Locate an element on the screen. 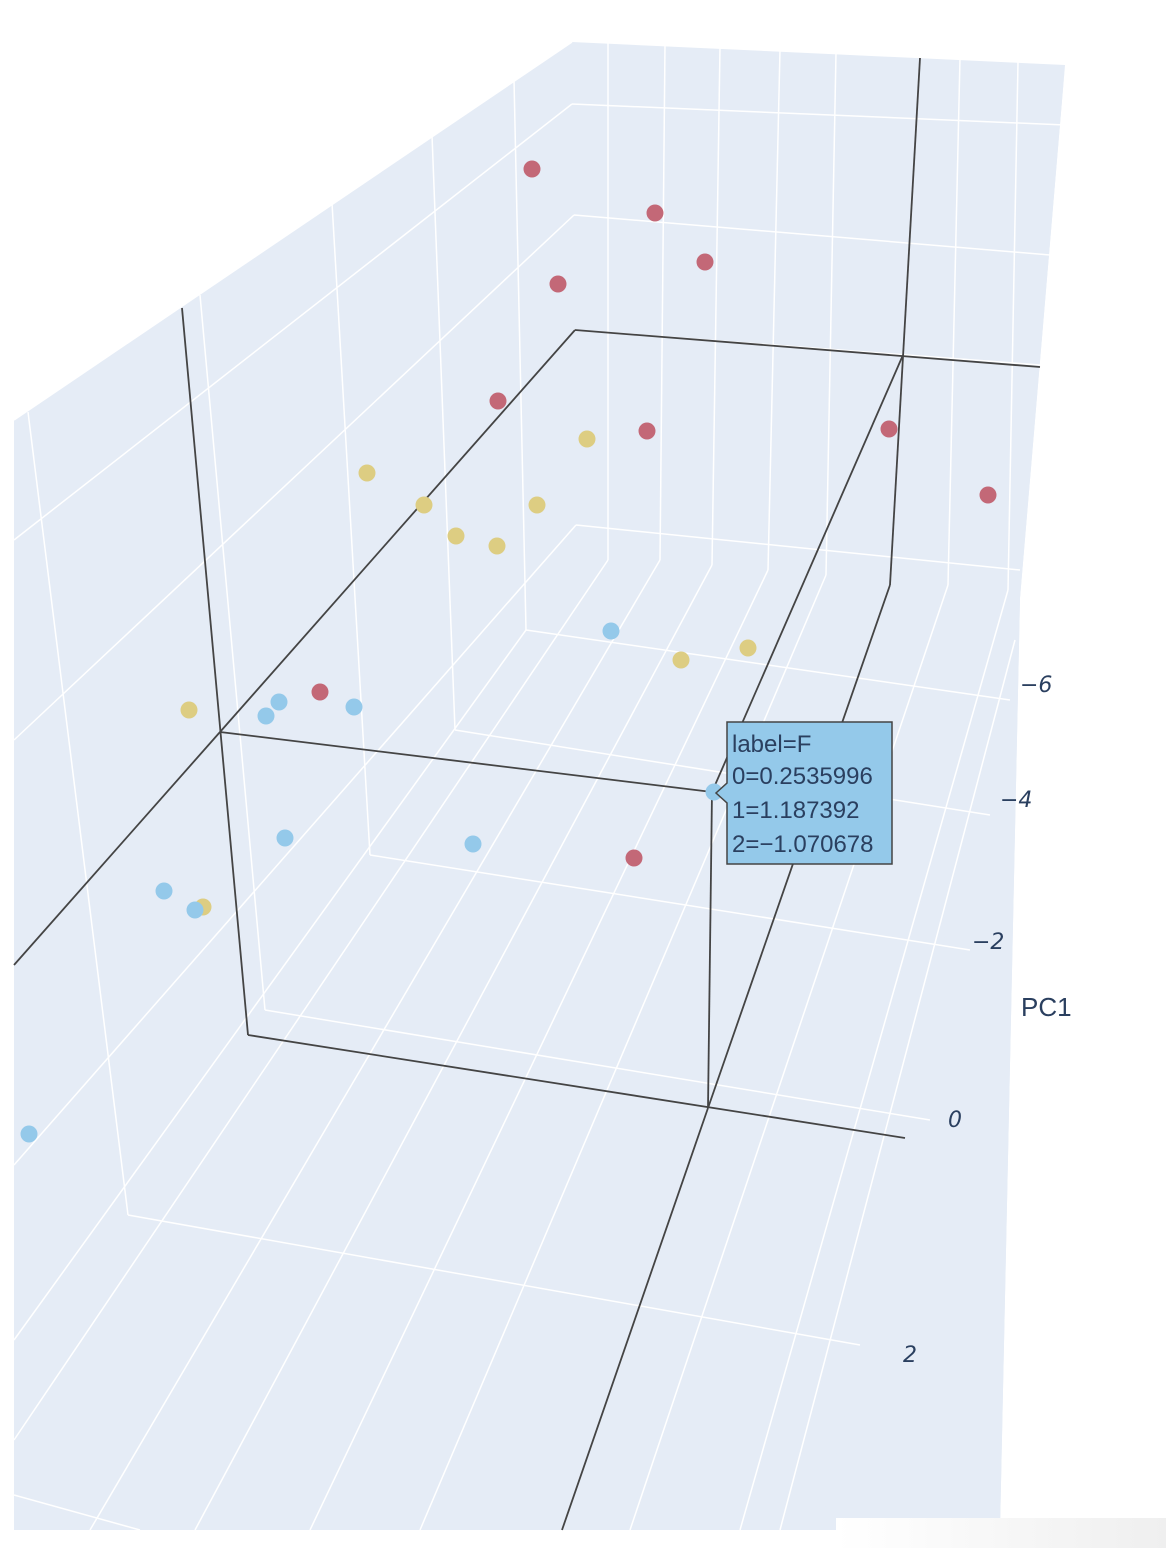 Image resolution: width=1166 pixels, height=1552 pixels. tooltip-line-z: 2=−1.070678 is located at coordinates (802, 844).